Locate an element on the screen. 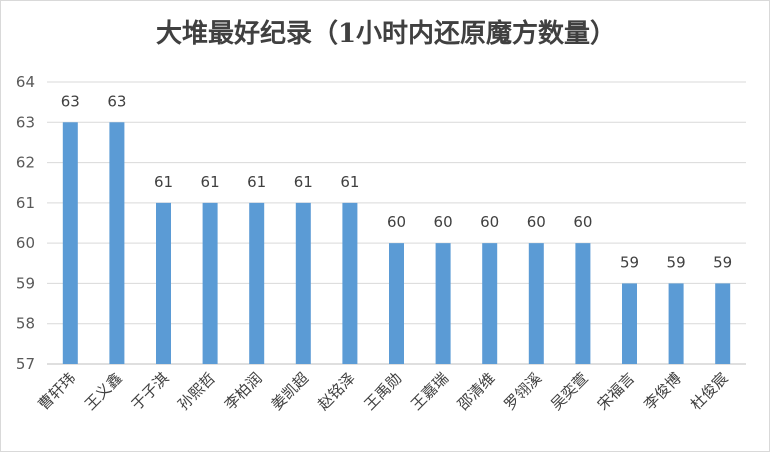 This screenshot has height=453, width=770. y-tick-label: 61 is located at coordinates (25, 203).